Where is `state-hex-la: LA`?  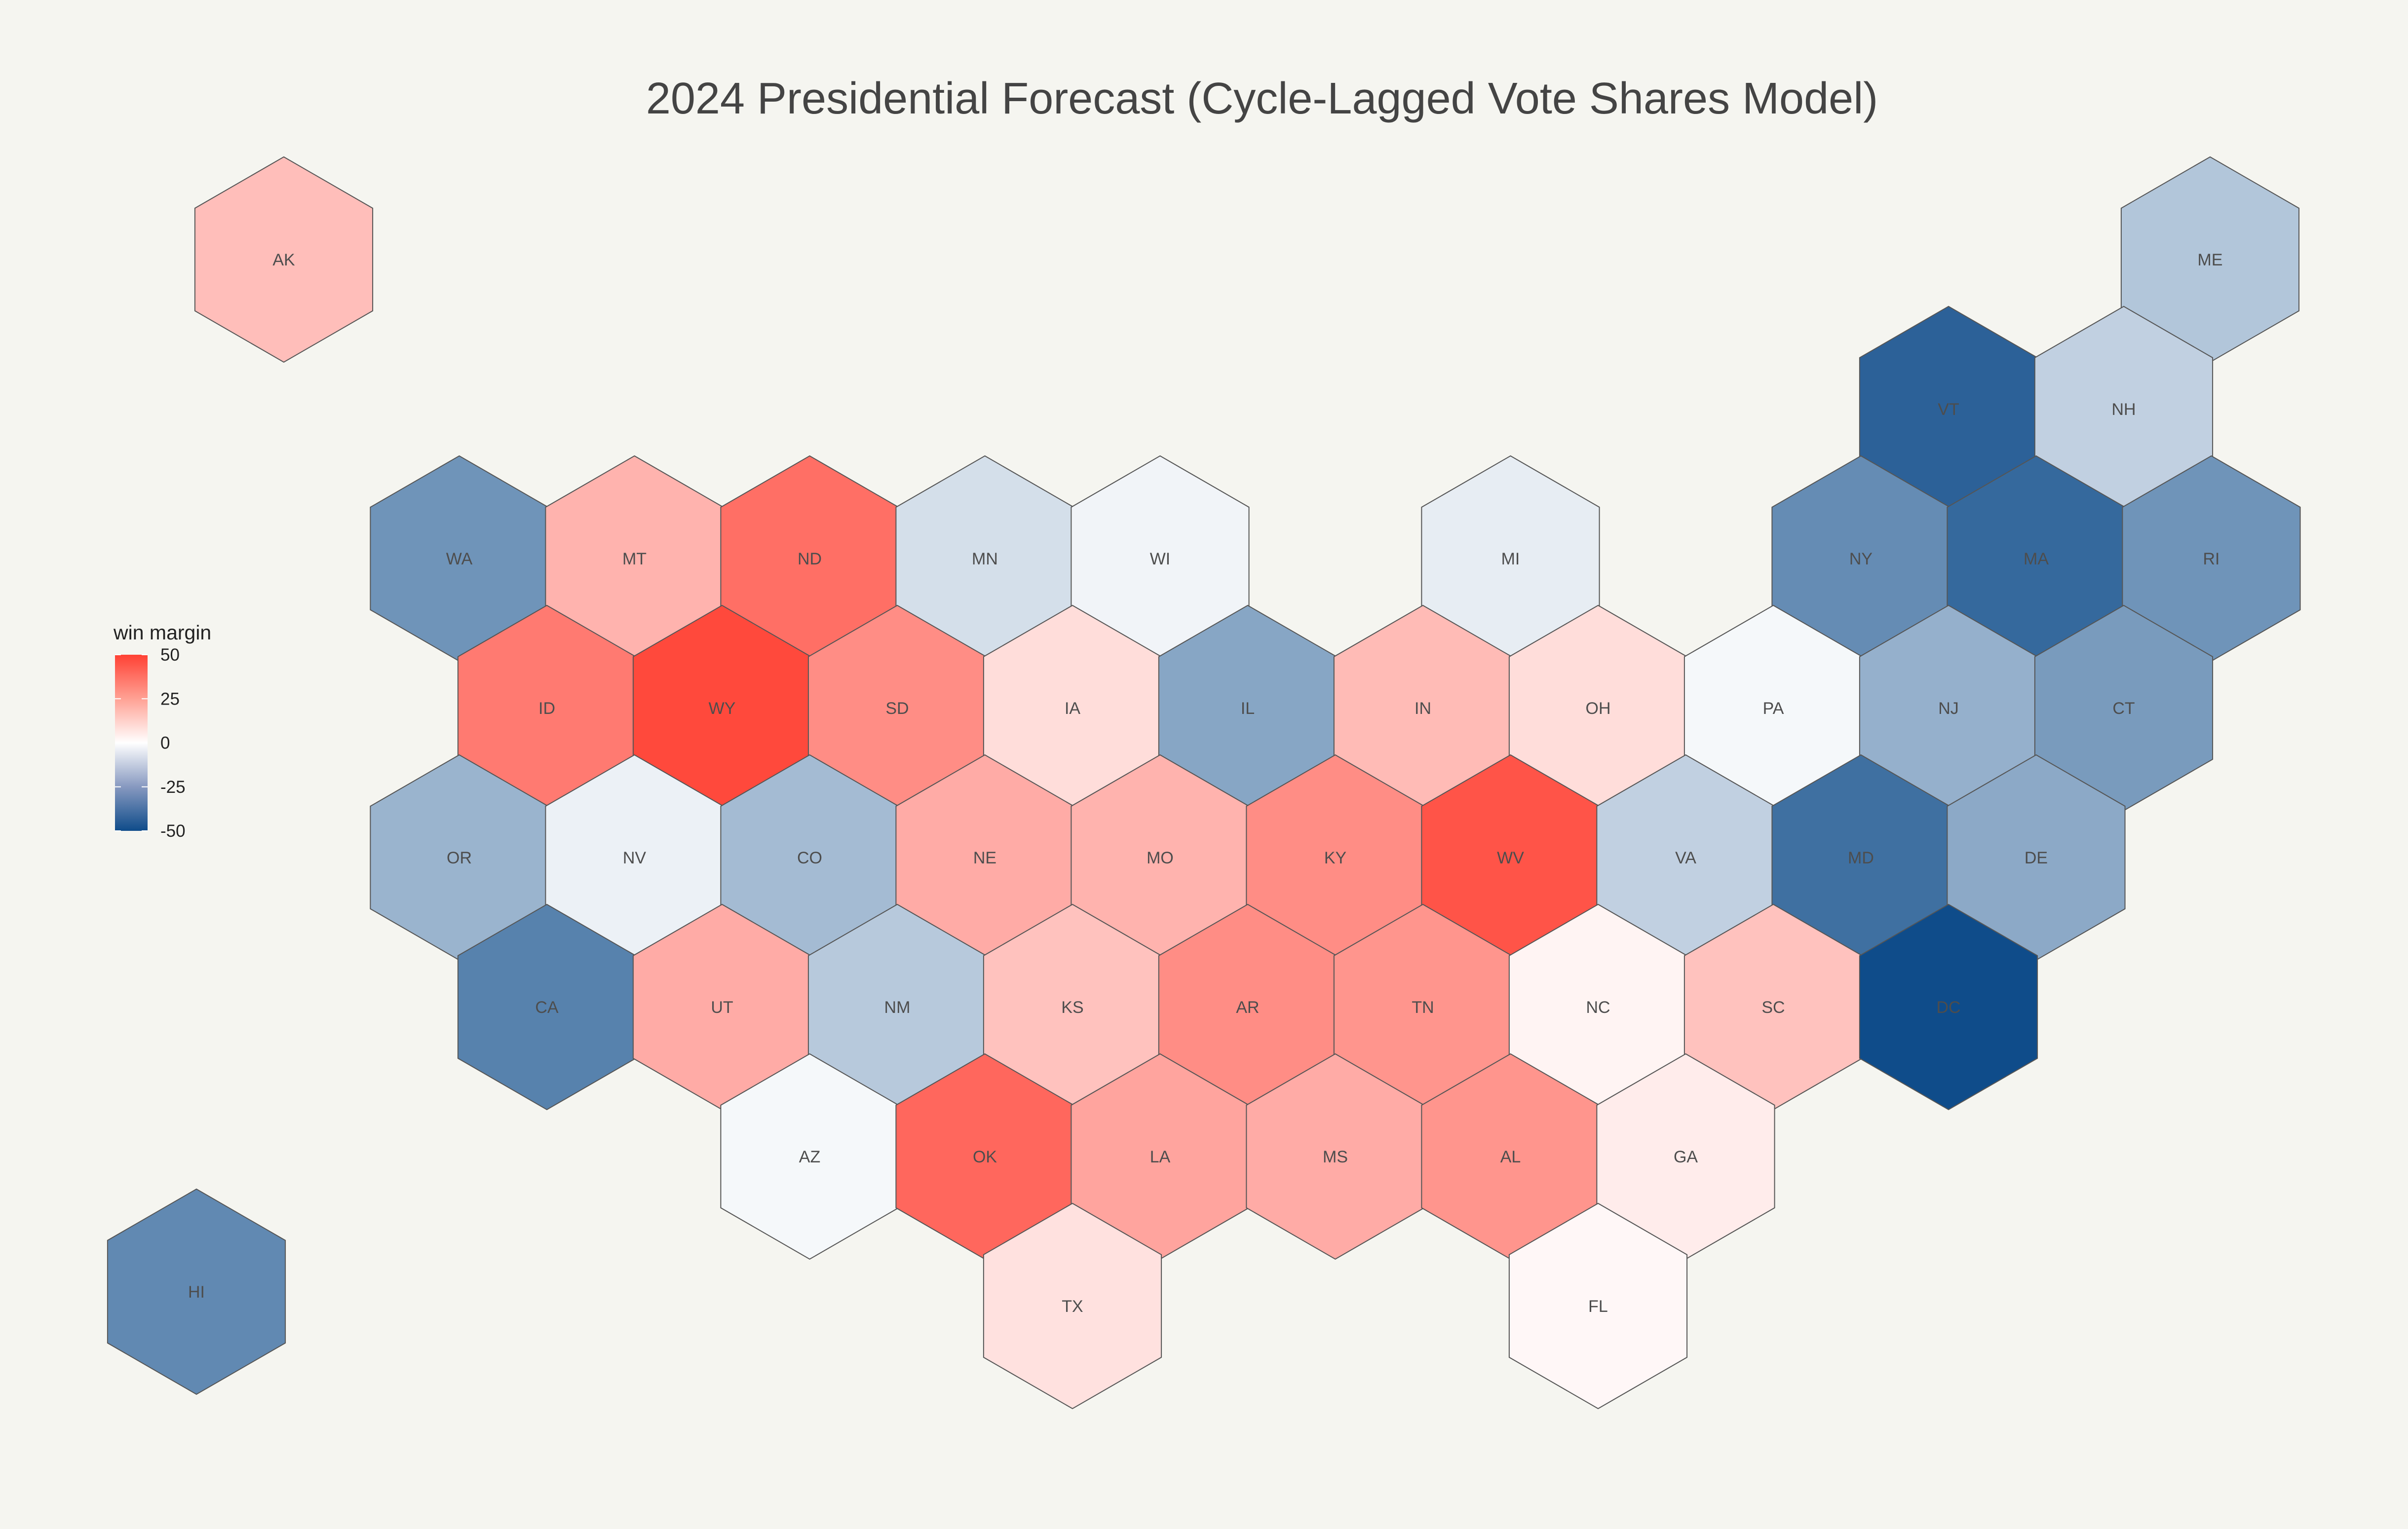
state-hex-la: LA is located at coordinates (1160, 1156).